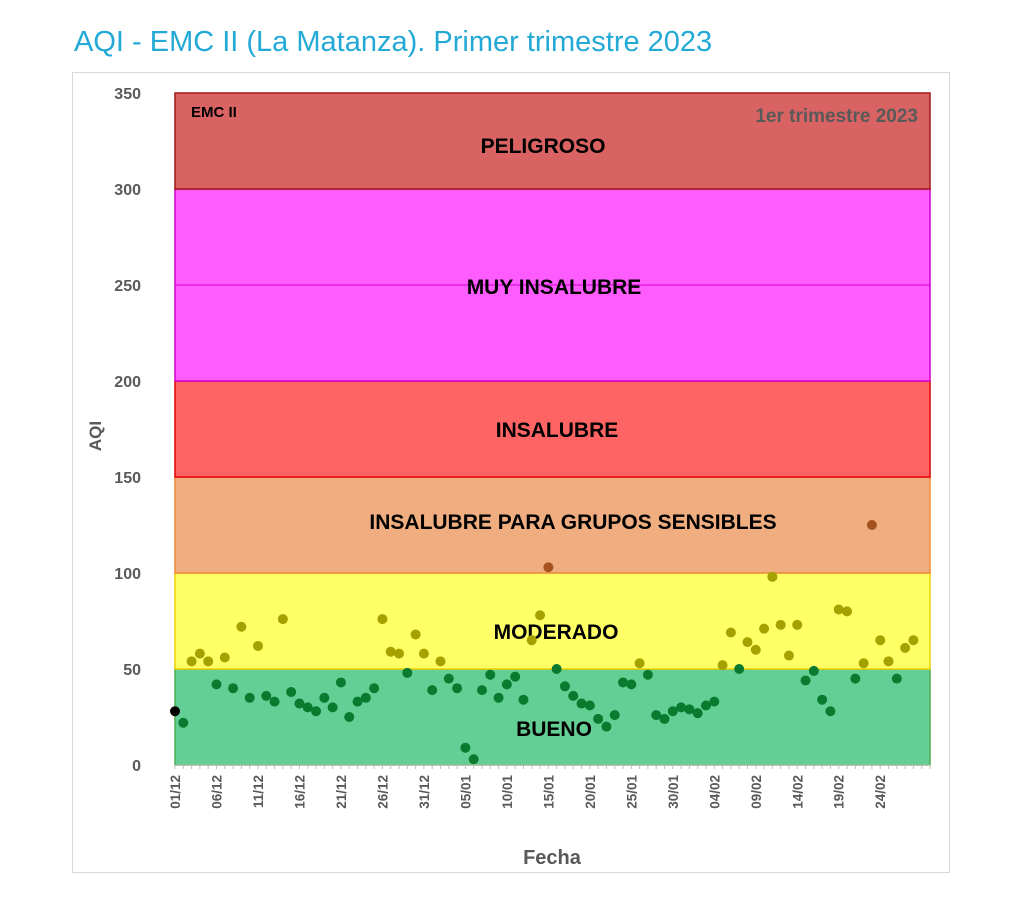 The height and width of the screenshot is (911, 1024). I want to click on x-tick-label: 26/12, so click(382, 792).